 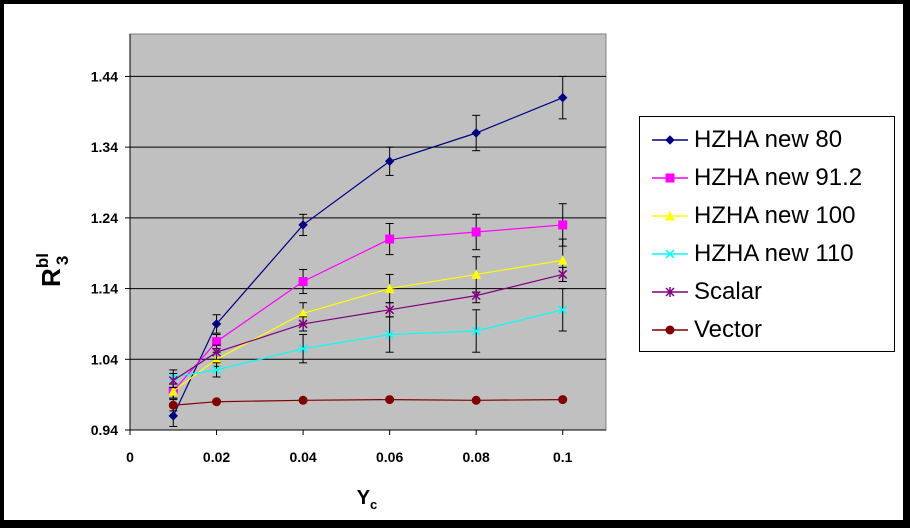 I want to click on y-axis-title-sup: bl, so click(x=42, y=260).